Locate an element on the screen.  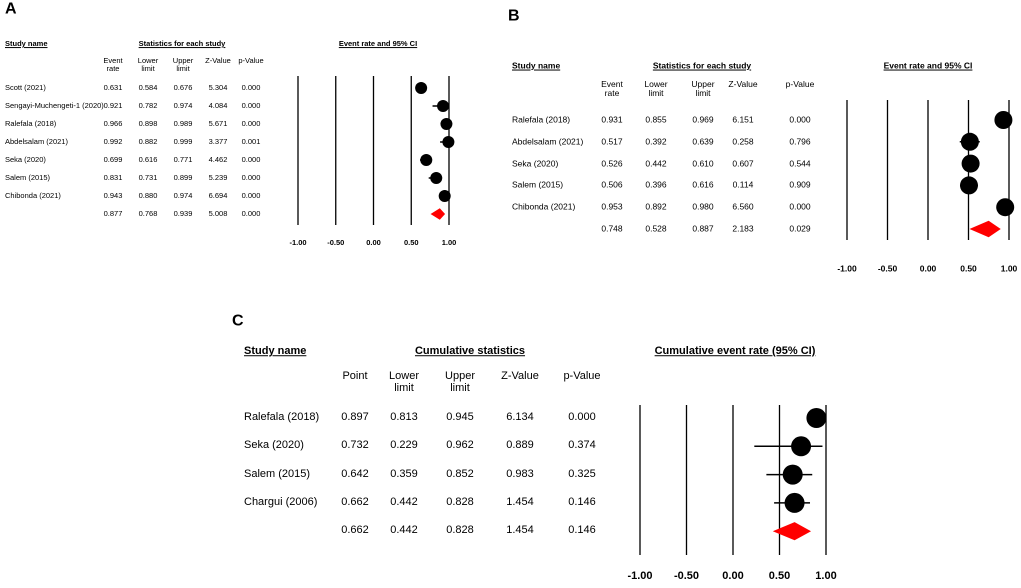
column-header: Lower limit is located at coordinates (148, 64).